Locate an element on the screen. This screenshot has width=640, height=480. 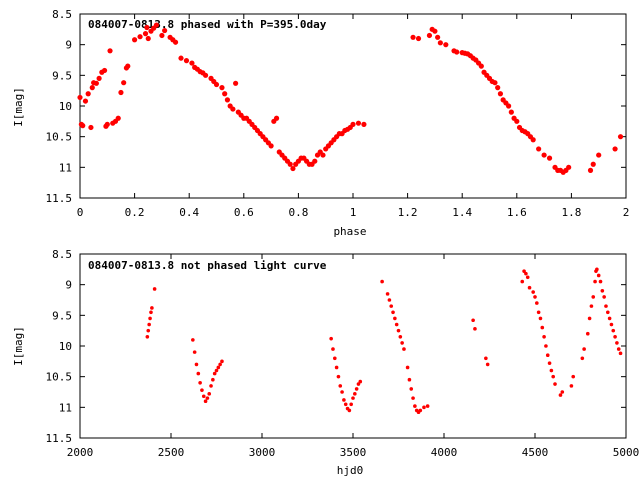
x-axis-label: phase is located at coordinates (349, 231).